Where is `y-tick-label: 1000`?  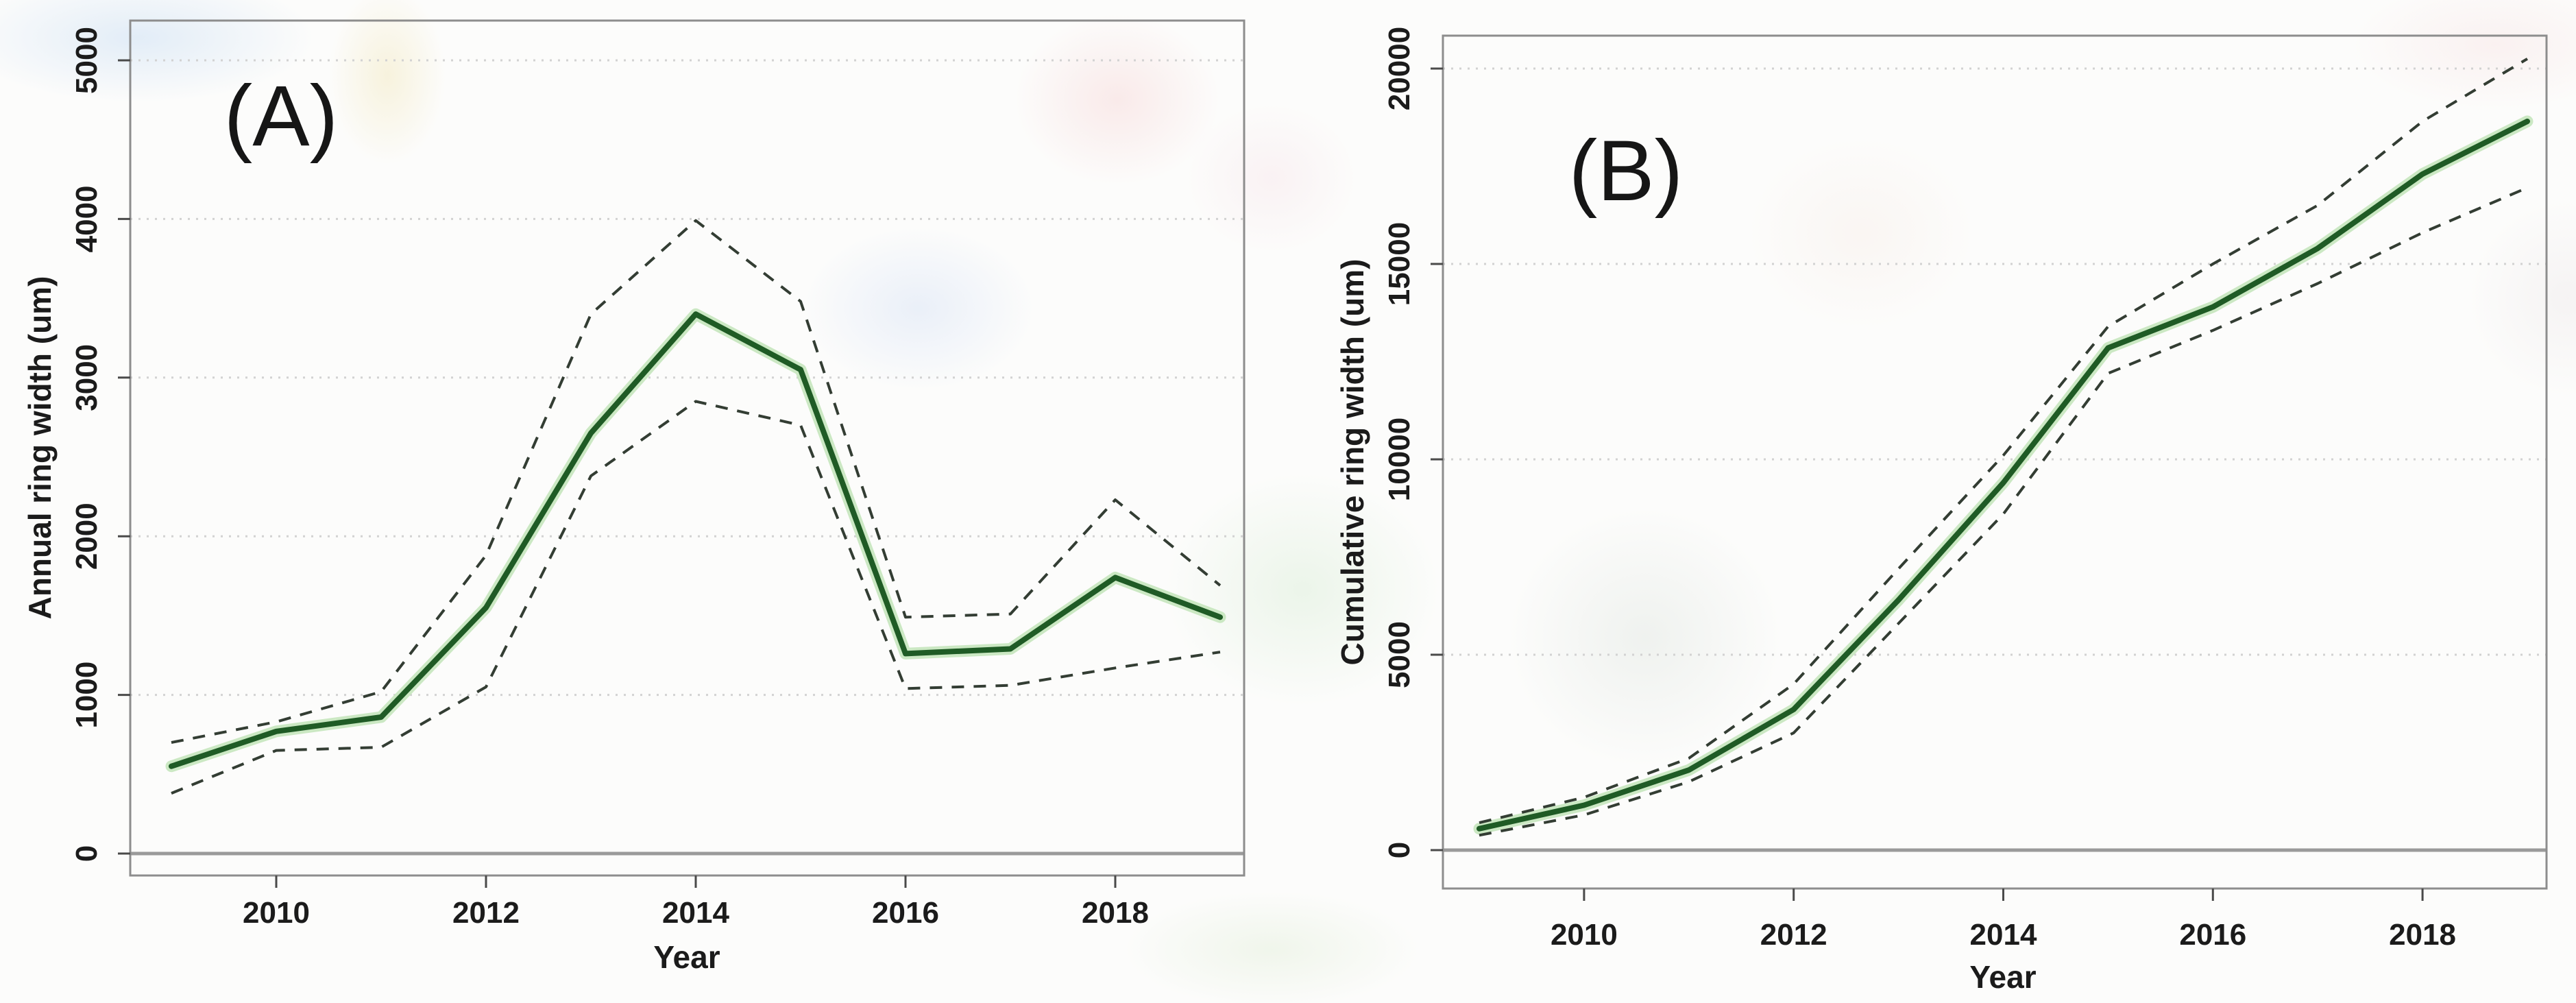 y-tick-label: 1000 is located at coordinates (87, 695).